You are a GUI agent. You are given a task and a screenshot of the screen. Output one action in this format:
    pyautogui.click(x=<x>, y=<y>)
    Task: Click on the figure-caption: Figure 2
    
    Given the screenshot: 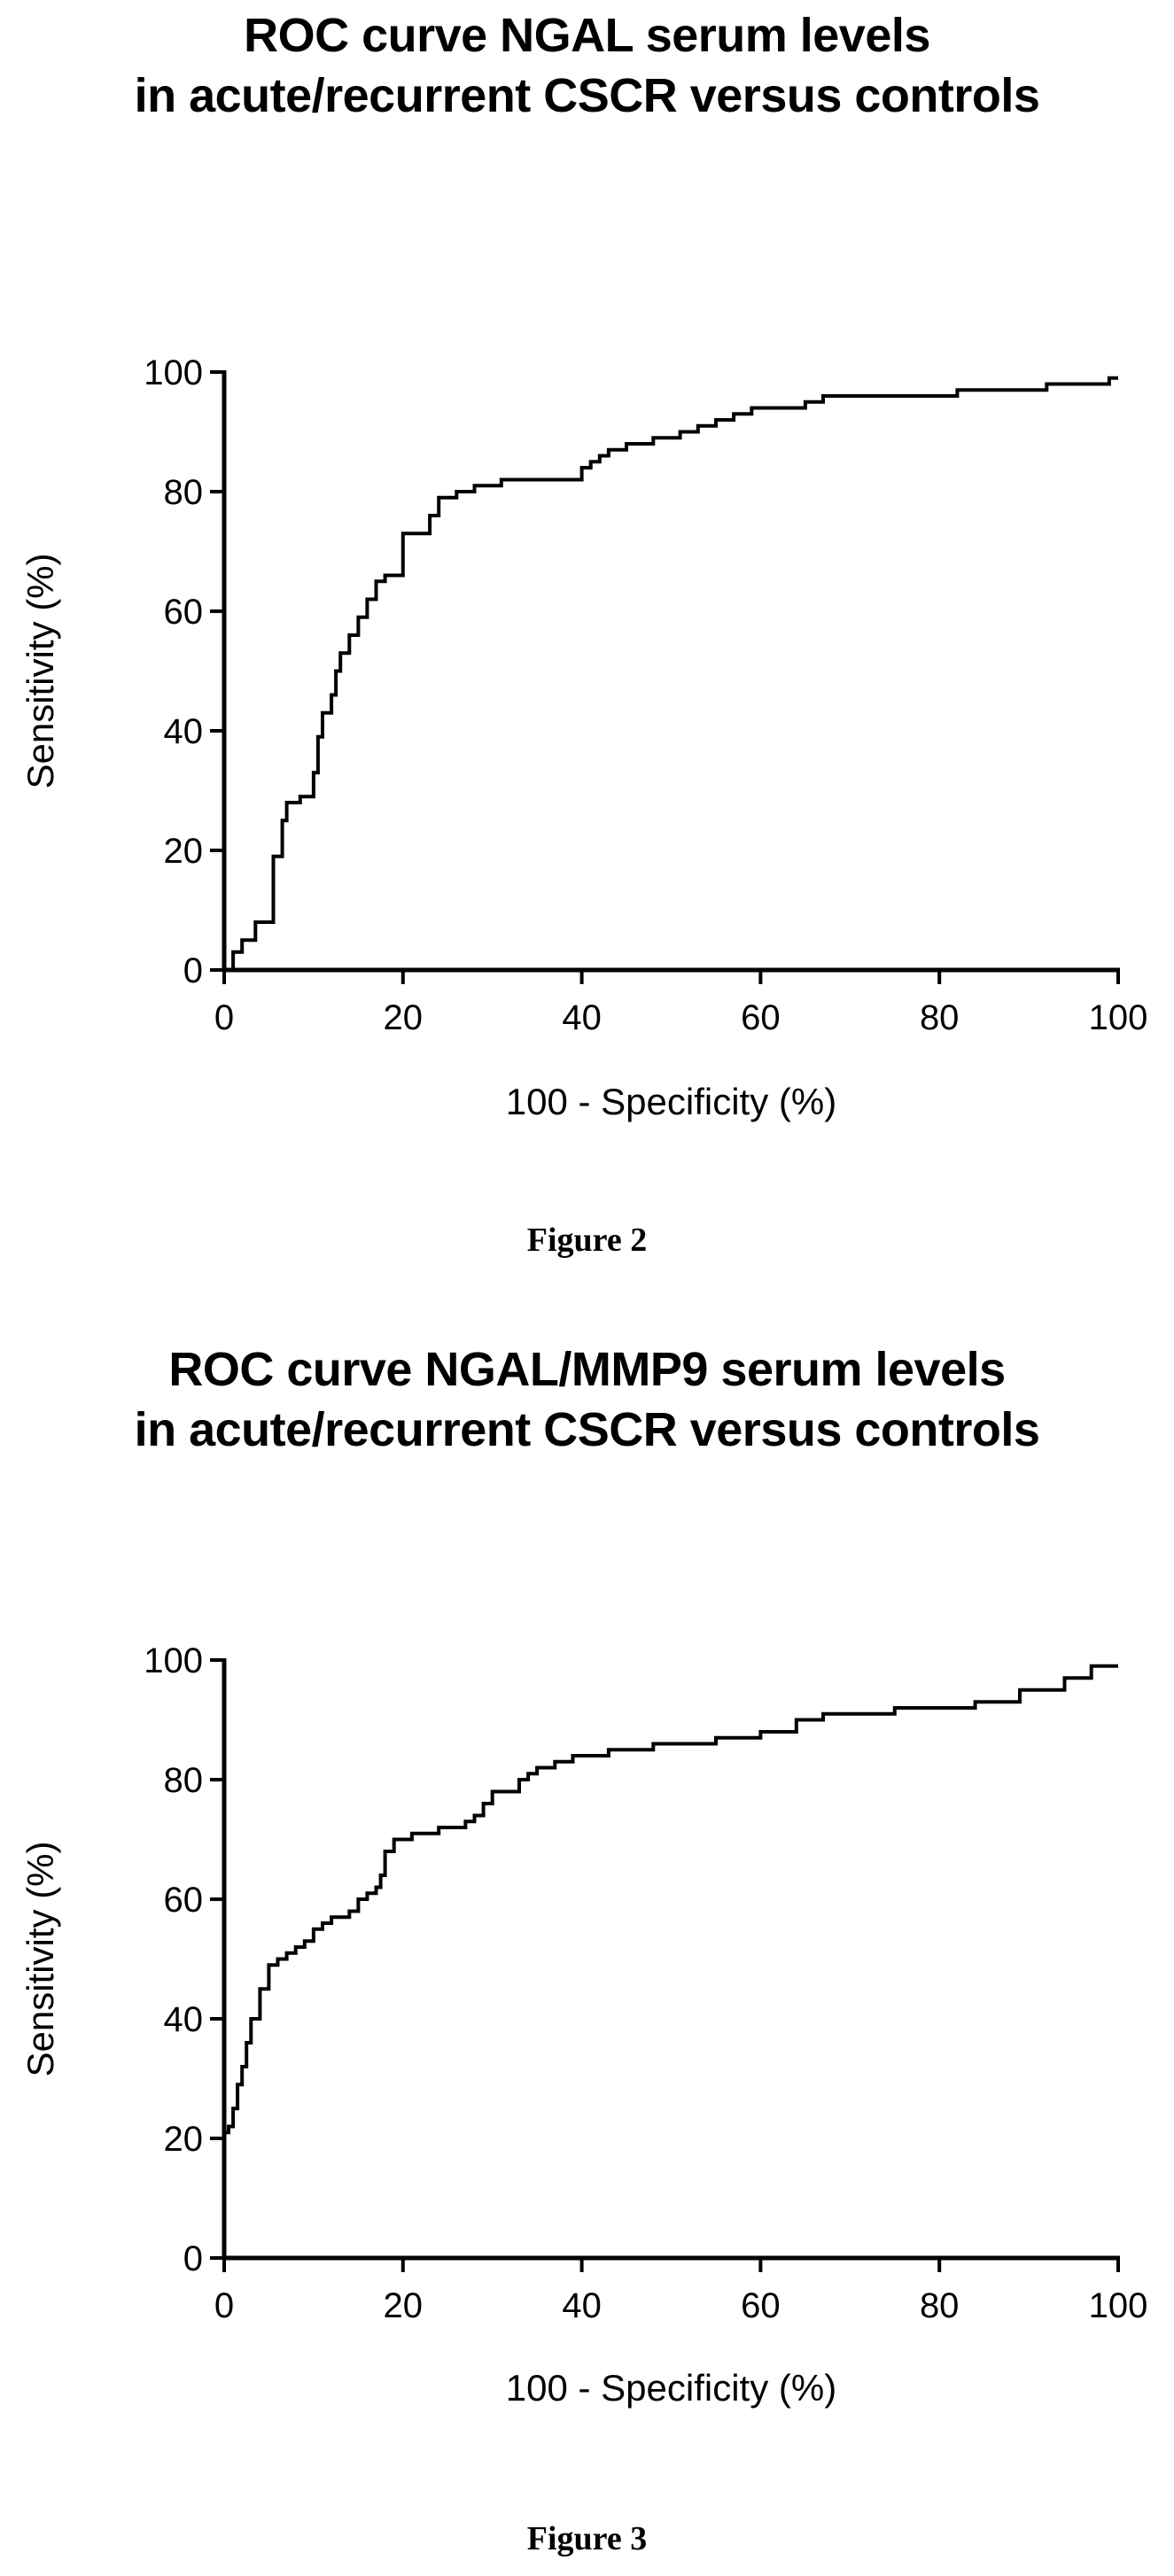 What is the action you would take?
    pyautogui.click(x=587, y=1240)
    